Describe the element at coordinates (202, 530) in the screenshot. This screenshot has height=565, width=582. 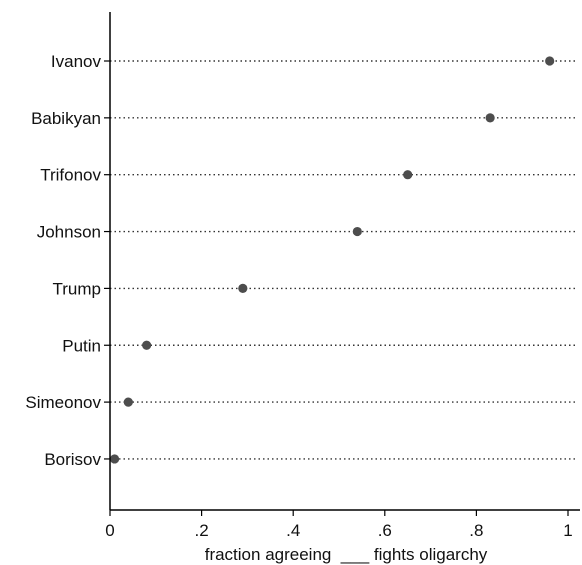
I see `x-tick-label: .2` at that location.